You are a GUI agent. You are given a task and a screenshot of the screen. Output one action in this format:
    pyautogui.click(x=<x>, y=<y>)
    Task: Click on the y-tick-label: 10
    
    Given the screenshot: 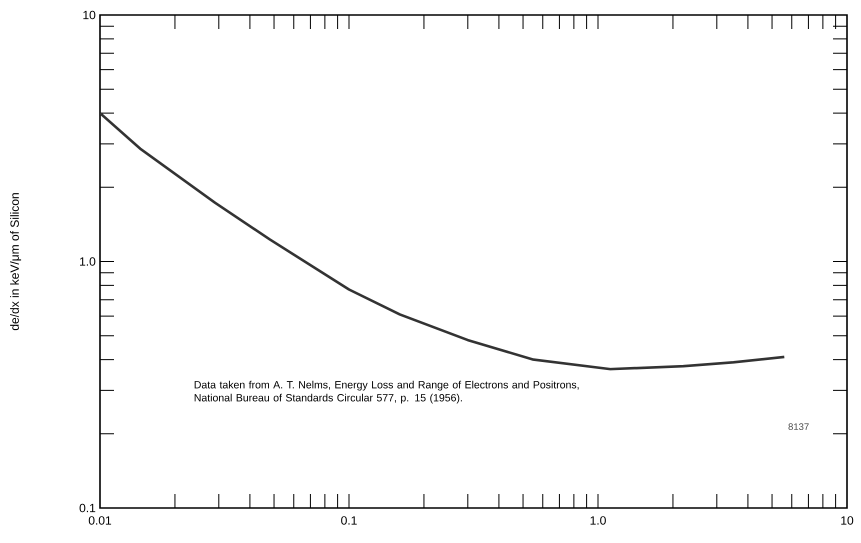 What is the action you would take?
    pyautogui.click(x=89, y=15)
    